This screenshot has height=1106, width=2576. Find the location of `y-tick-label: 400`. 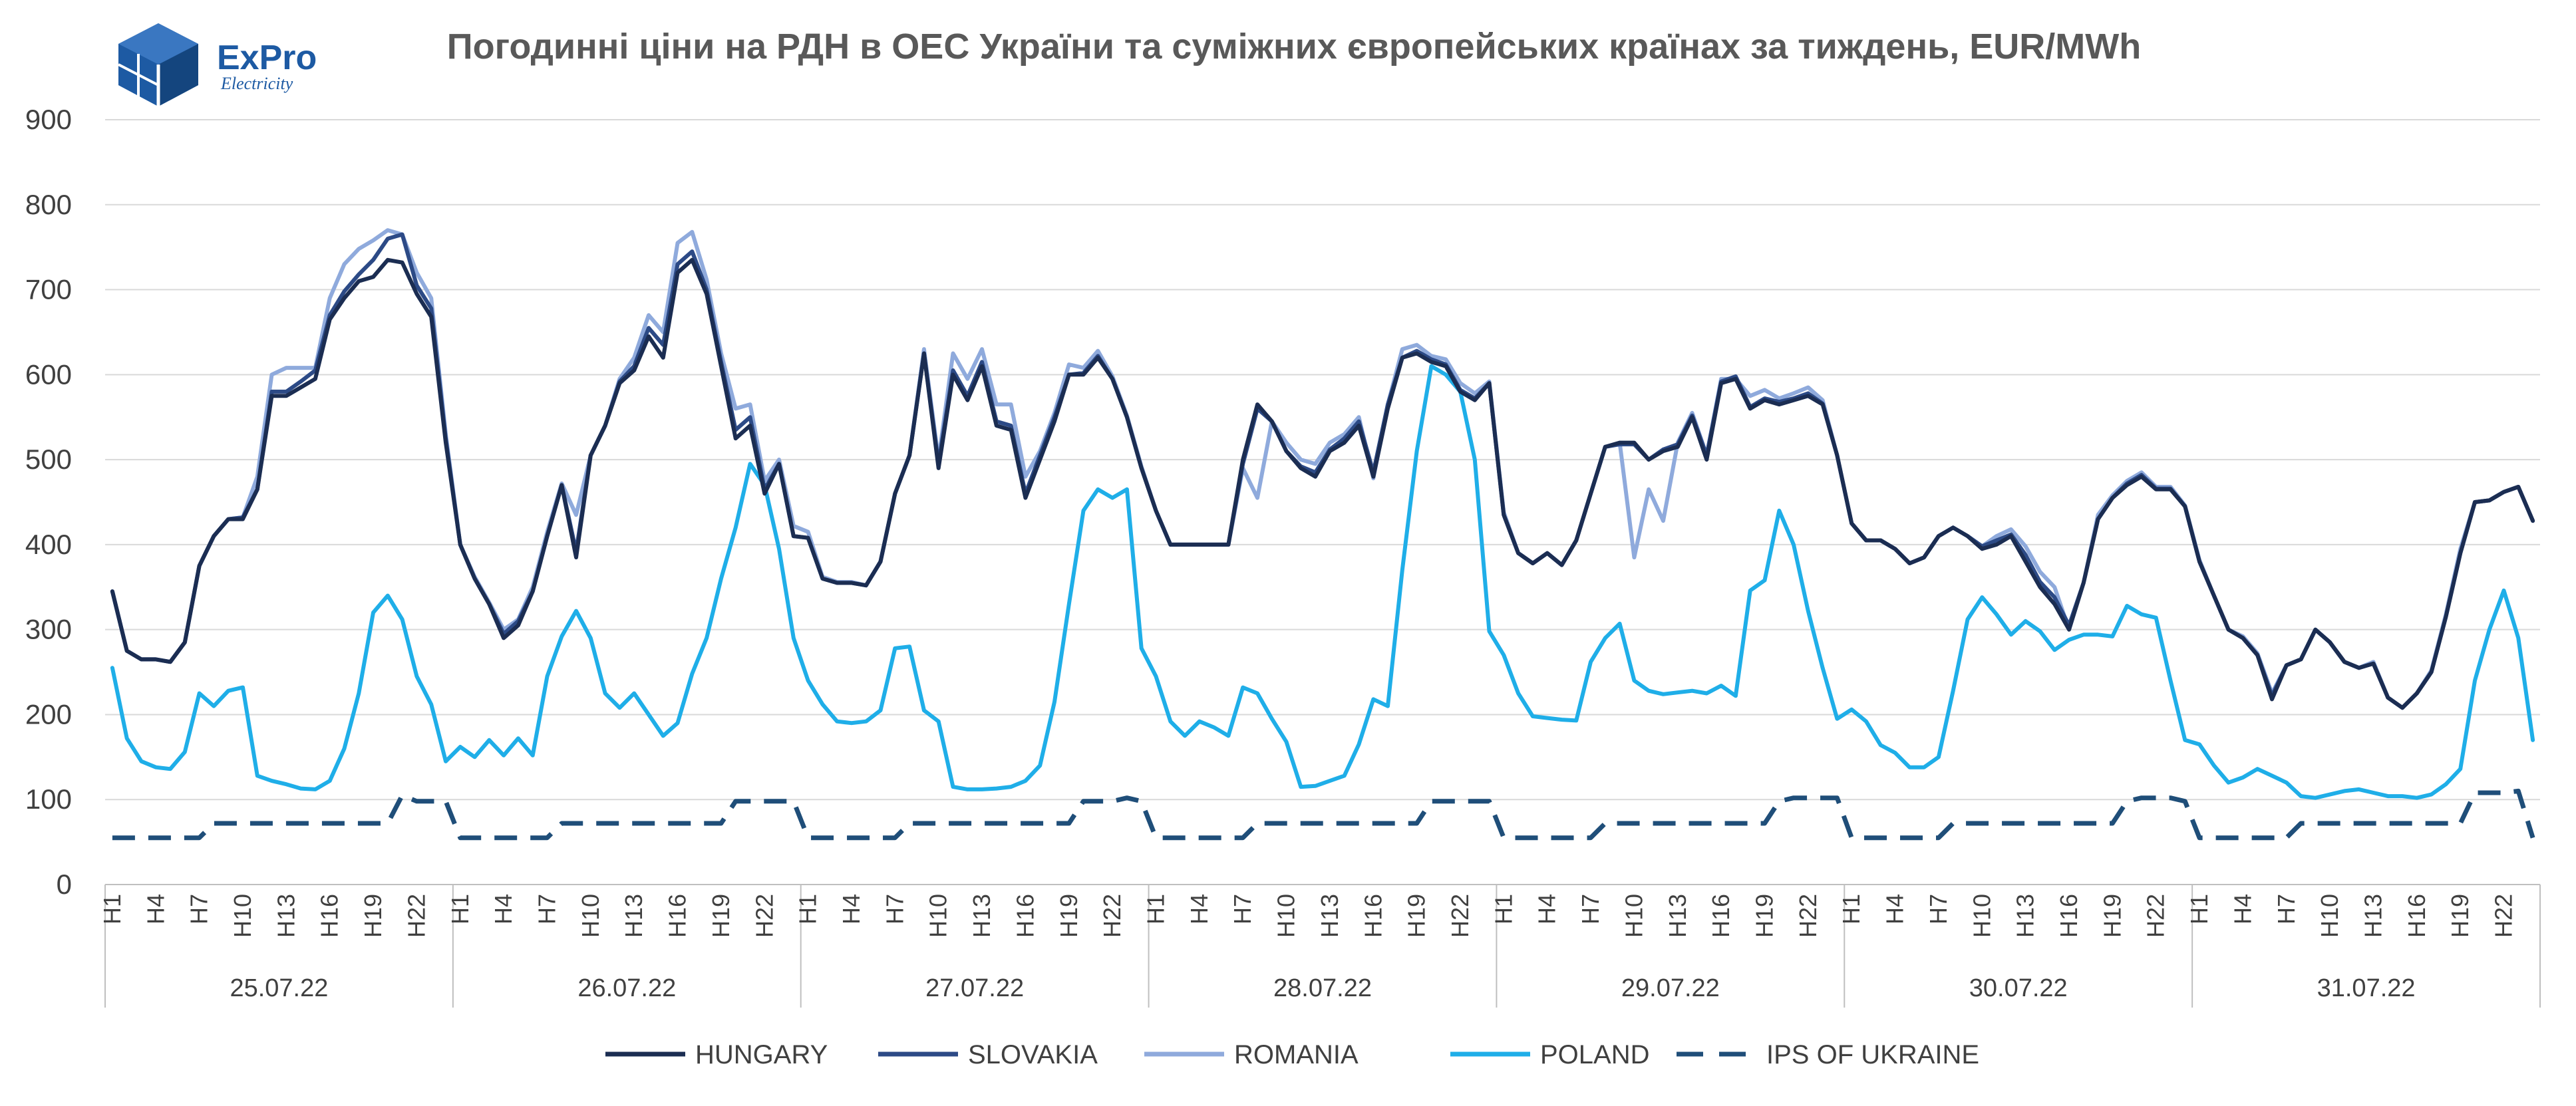

y-tick-label: 400 is located at coordinates (48, 544).